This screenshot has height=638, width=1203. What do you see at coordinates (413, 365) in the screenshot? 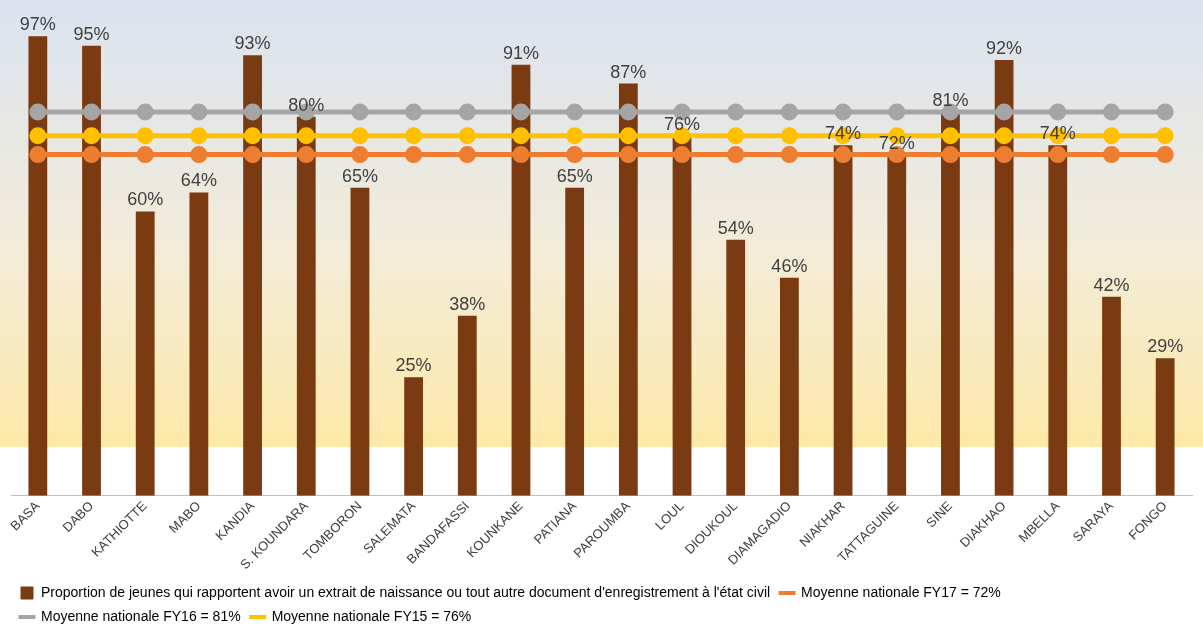
I see `data-label: 25%` at bounding box center [413, 365].